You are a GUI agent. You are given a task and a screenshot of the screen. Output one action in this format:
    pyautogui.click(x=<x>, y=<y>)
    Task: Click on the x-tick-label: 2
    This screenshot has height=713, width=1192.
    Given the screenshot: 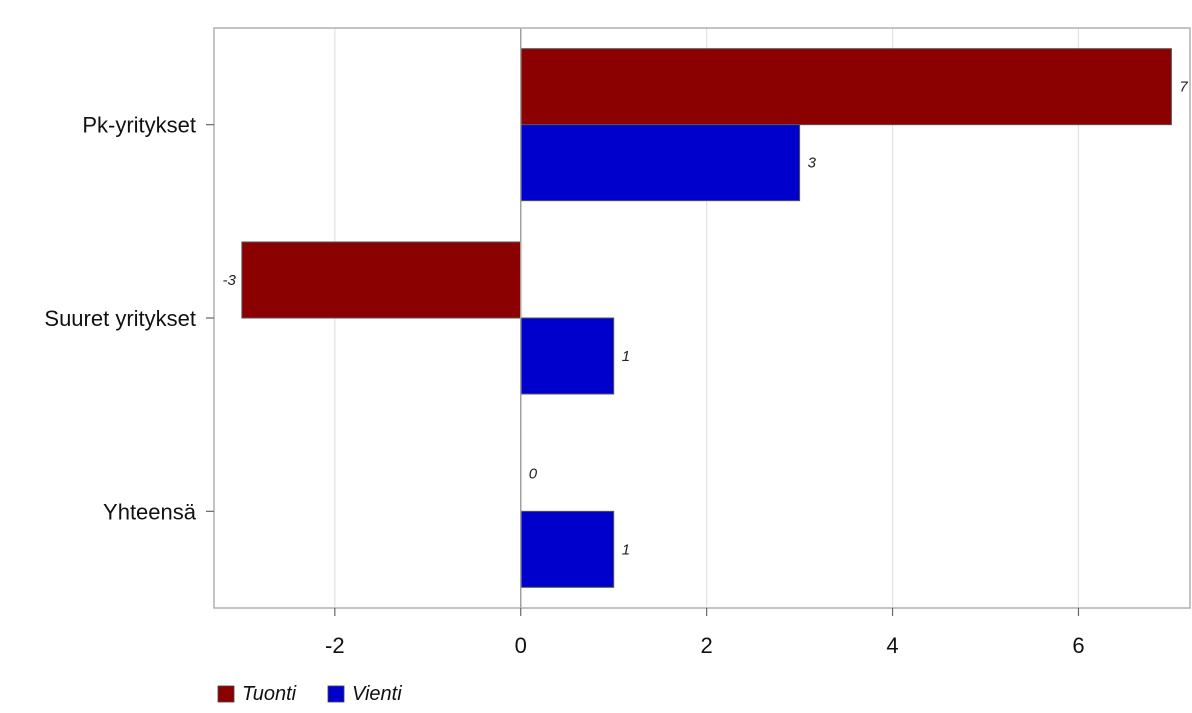 What is the action you would take?
    pyautogui.click(x=707, y=645)
    